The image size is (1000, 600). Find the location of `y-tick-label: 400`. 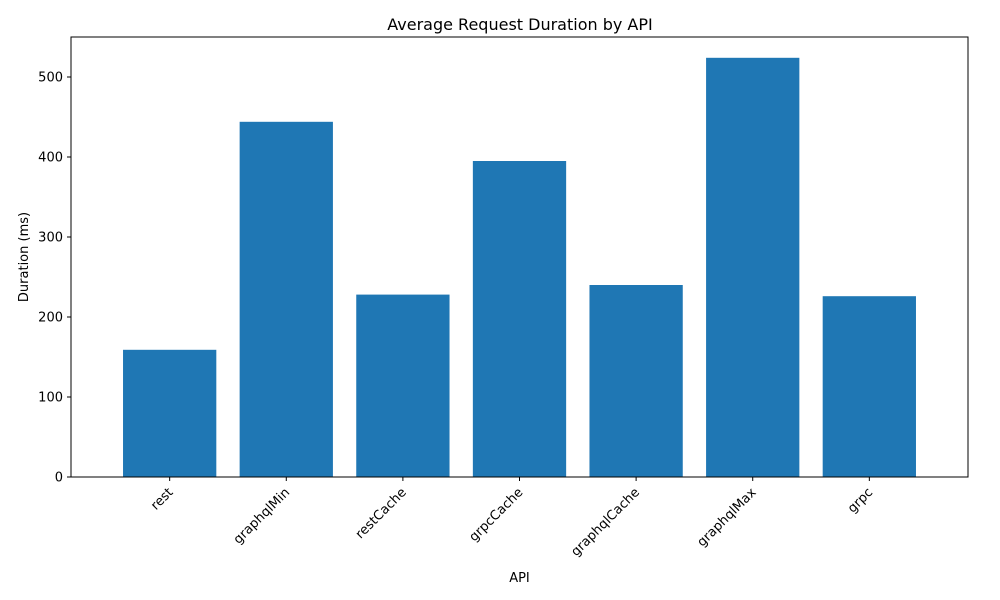

y-tick-label: 400 is located at coordinates (50, 158).